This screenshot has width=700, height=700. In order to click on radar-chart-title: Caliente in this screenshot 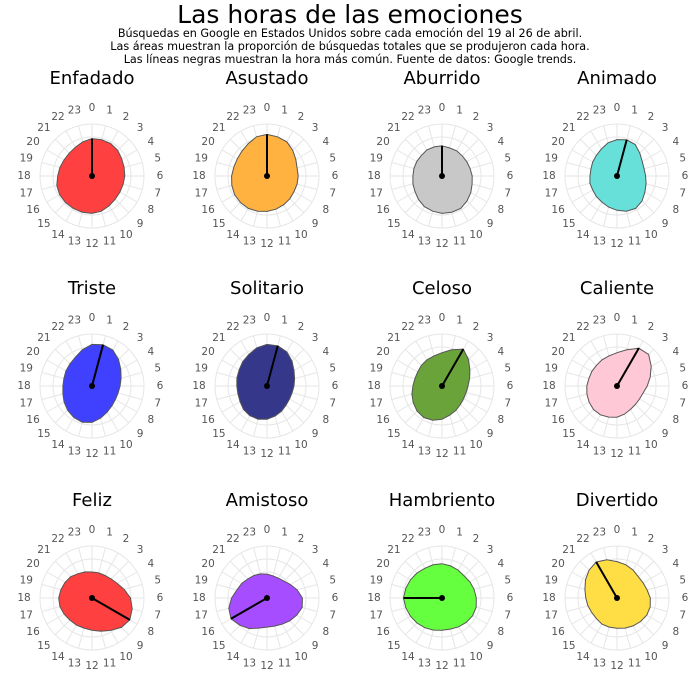, I will do `click(617, 288)`.